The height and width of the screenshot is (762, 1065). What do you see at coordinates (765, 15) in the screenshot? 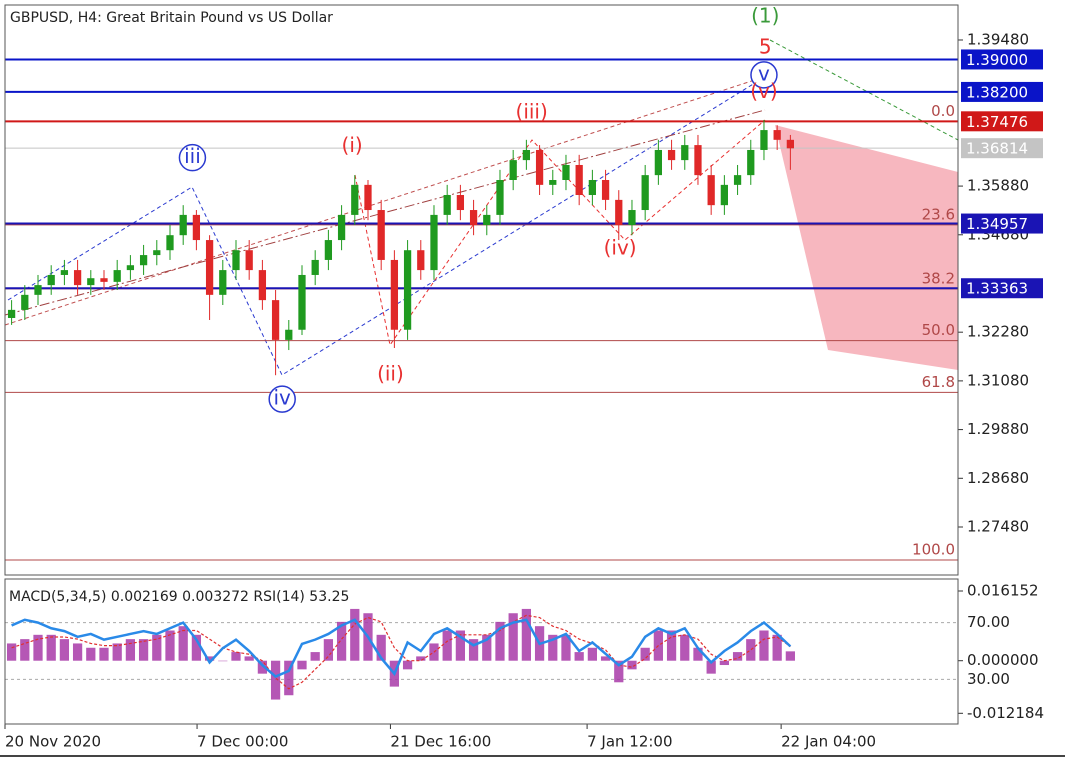
I see `wave-label: (1)` at bounding box center [765, 15].